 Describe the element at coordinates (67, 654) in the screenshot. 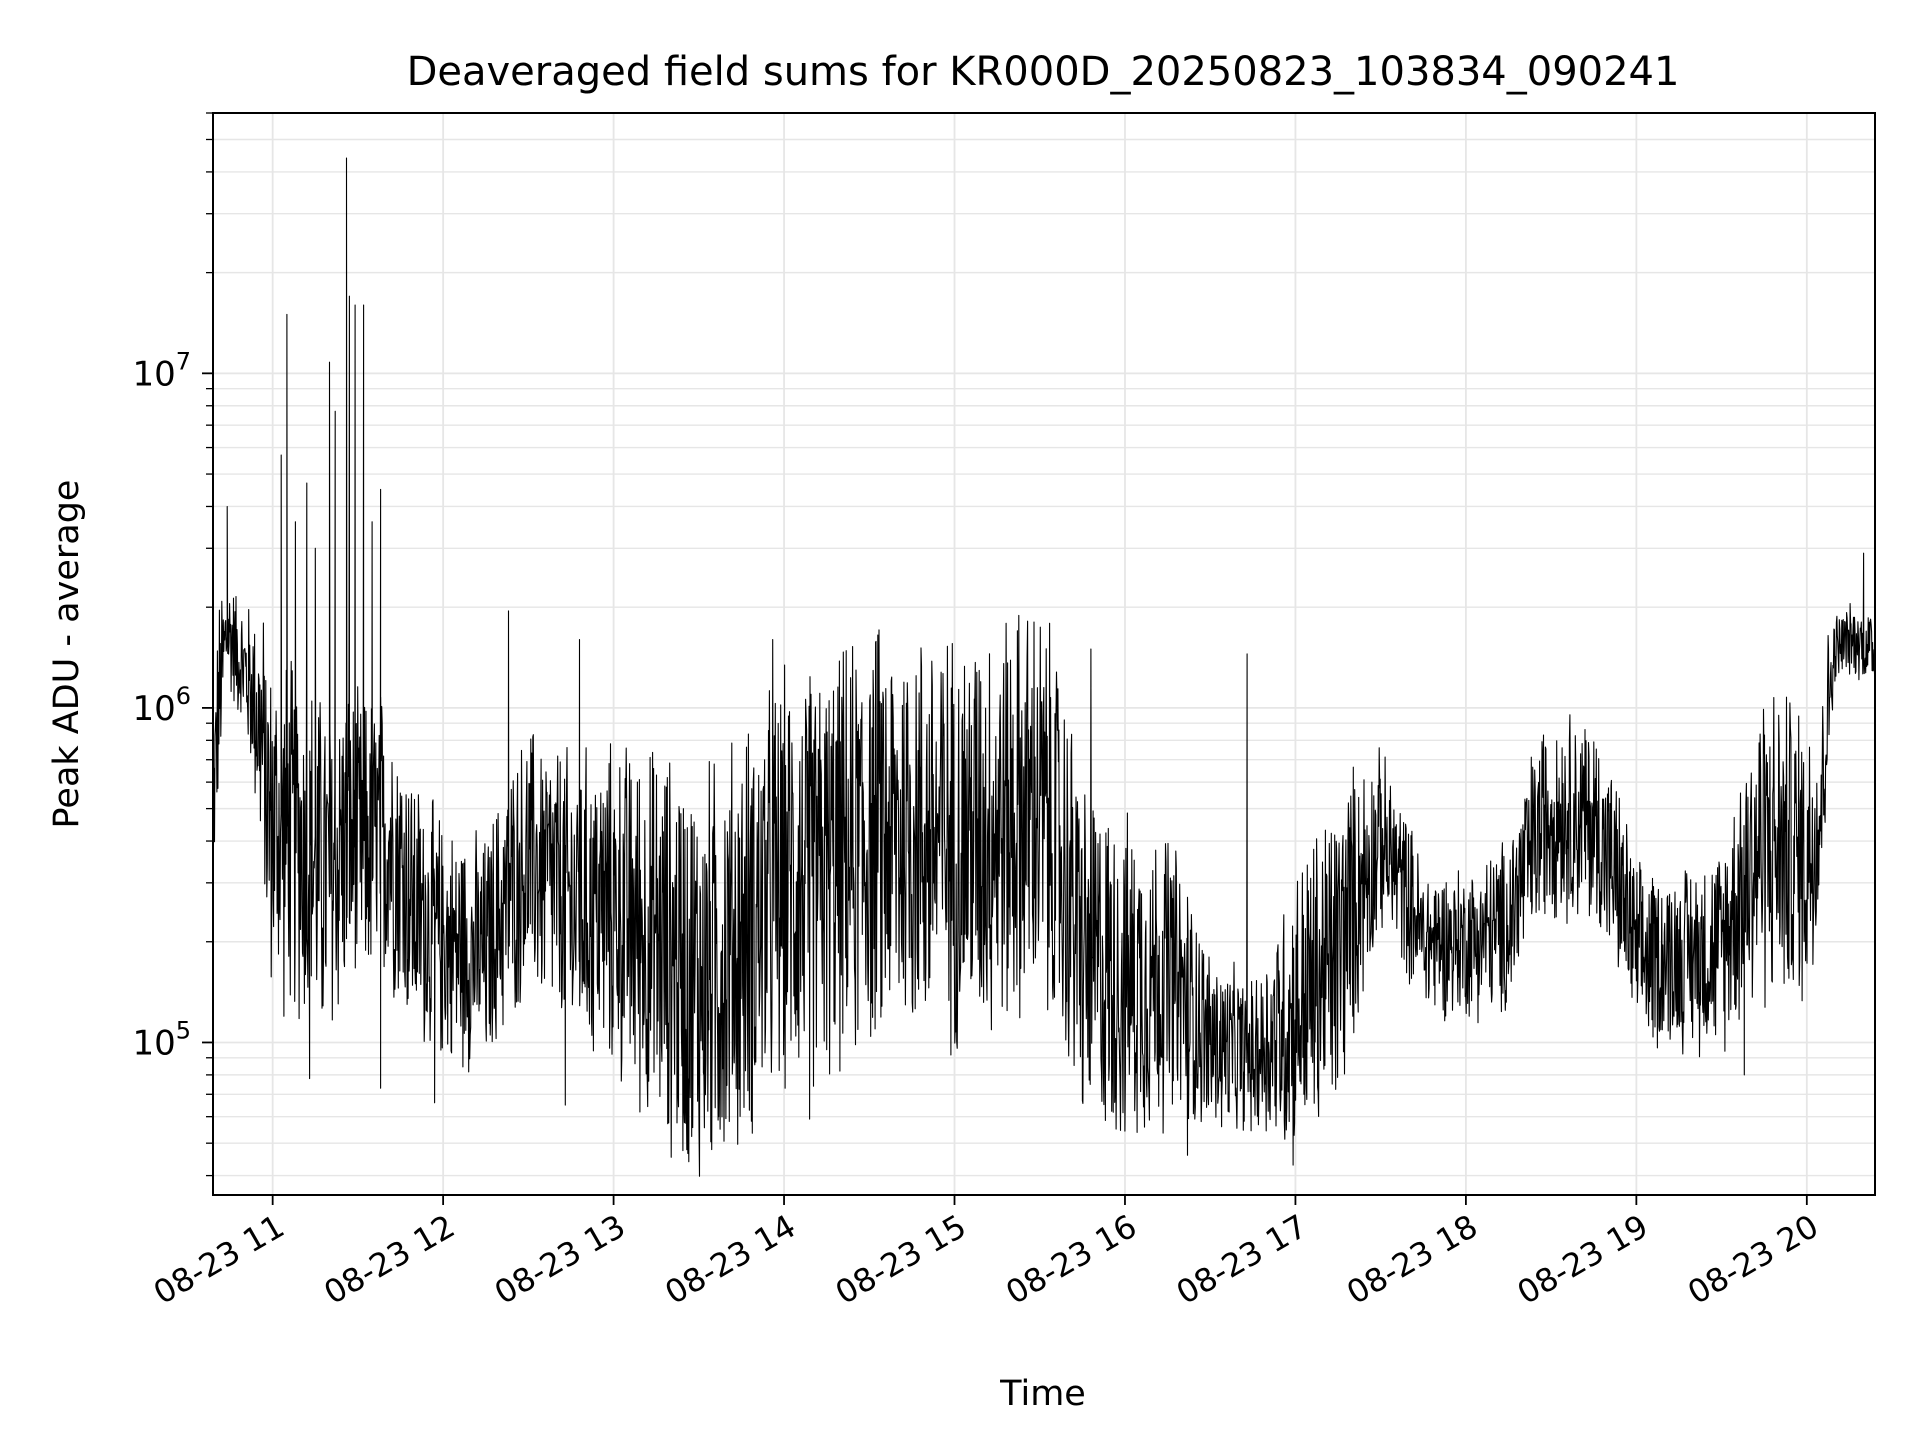

I see `y-axis-label: Peak ADU - average` at that location.